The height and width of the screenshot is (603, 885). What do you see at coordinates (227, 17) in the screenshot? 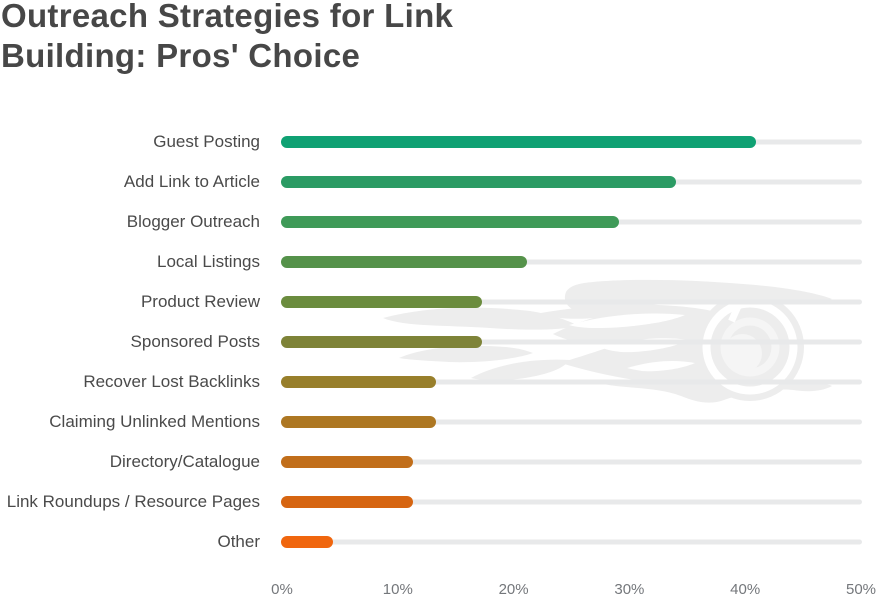
I see `chart-title-line-1: Outreach Strategies for Link` at bounding box center [227, 17].